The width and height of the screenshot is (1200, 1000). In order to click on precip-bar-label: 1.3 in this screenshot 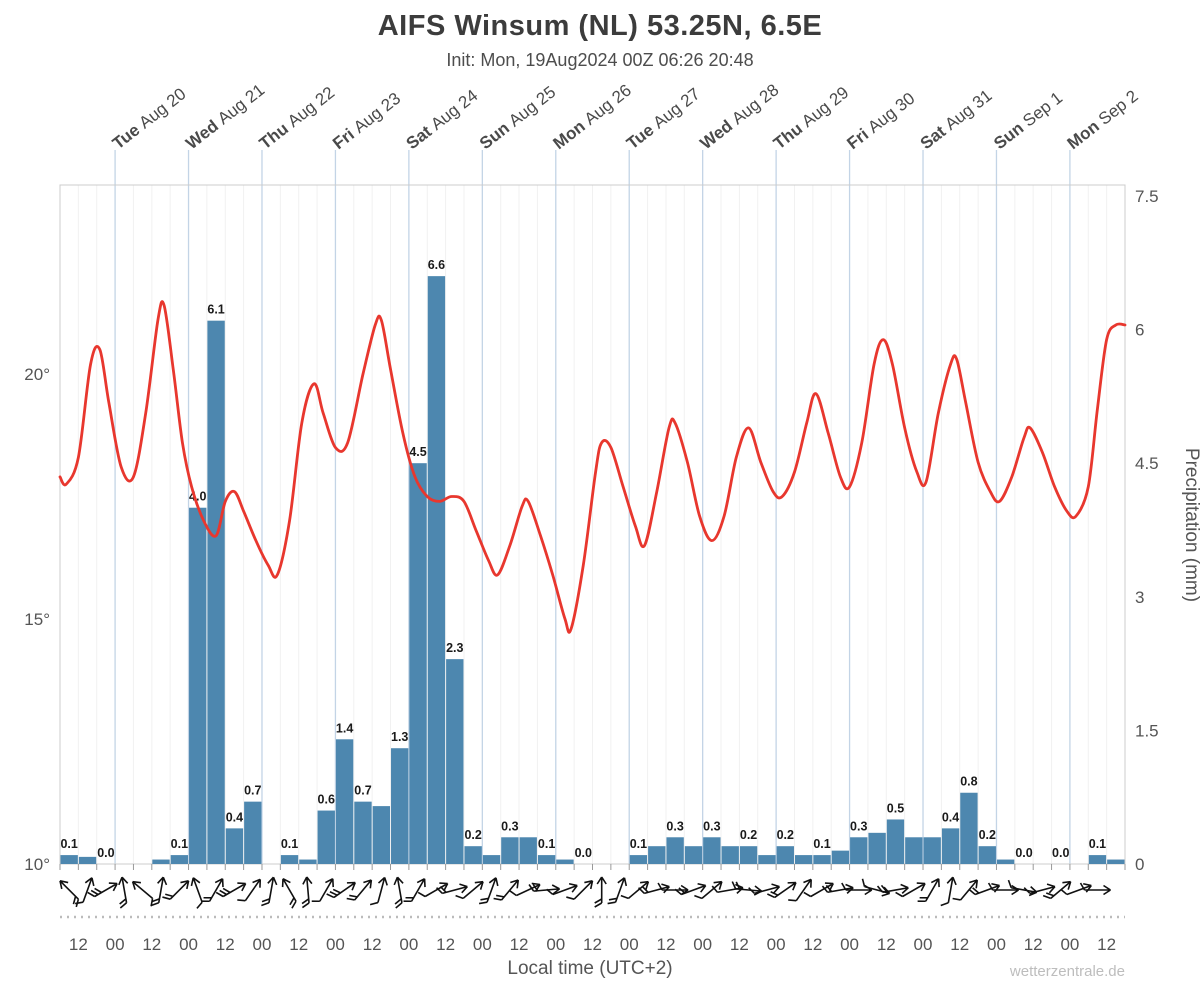, I will do `click(399, 737)`.